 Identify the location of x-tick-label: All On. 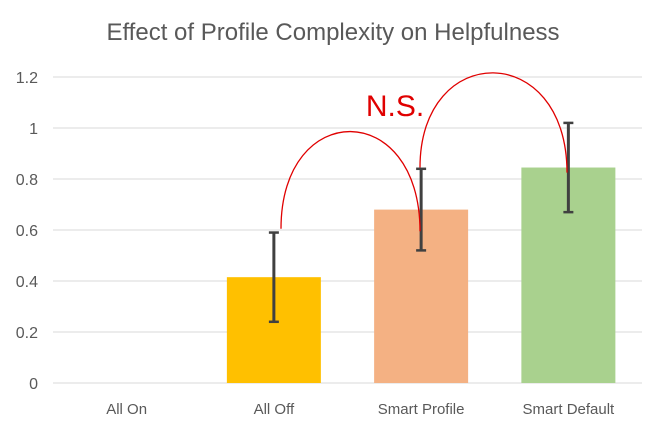
(126, 409).